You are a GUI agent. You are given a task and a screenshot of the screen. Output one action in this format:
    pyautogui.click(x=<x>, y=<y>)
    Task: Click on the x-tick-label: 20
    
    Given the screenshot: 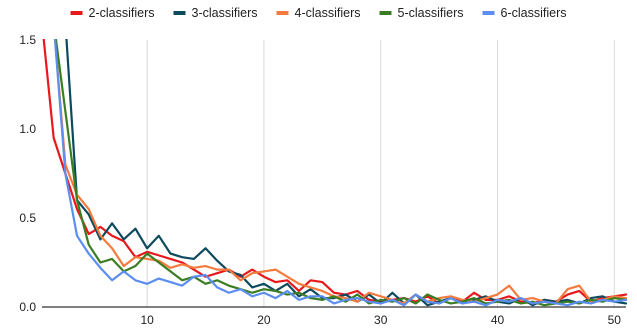 What is the action you would take?
    pyautogui.click(x=264, y=320)
    